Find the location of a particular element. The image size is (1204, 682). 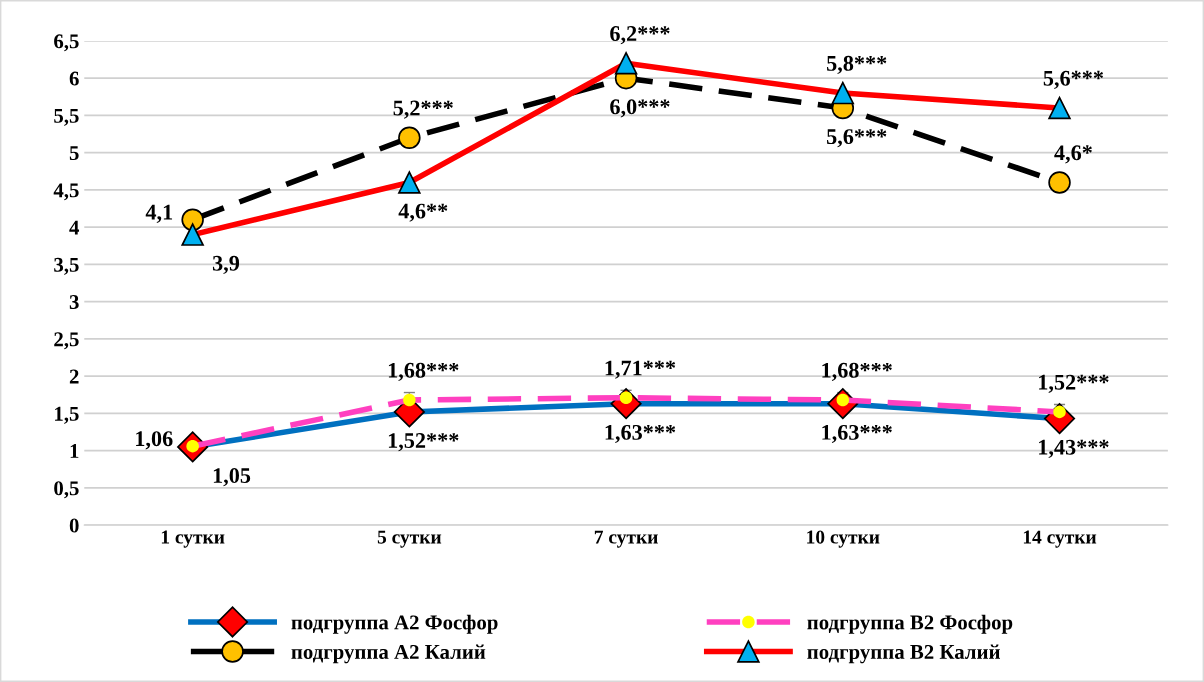

y-tick-label: 1 is located at coordinates (74, 451).